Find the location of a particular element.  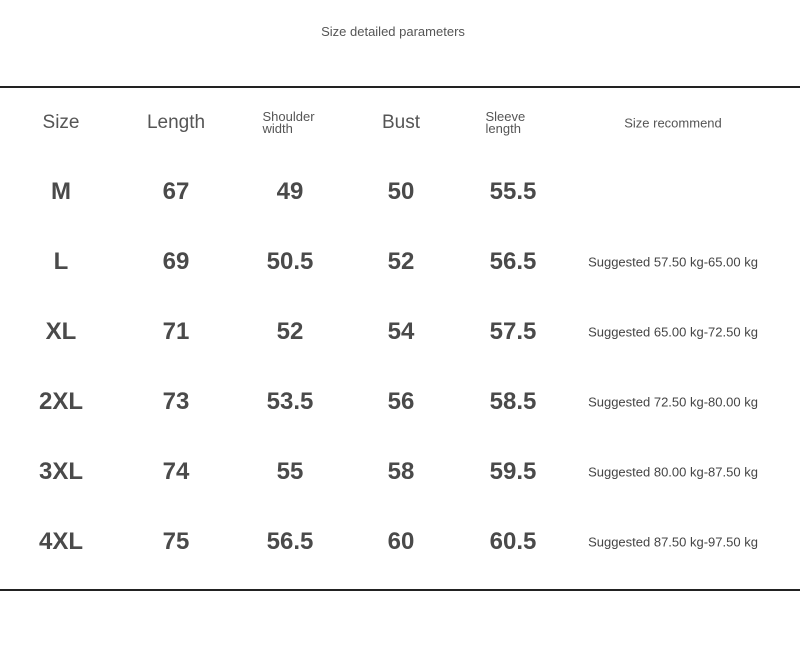

cell-shoulder: 49 is located at coordinates (290, 191).